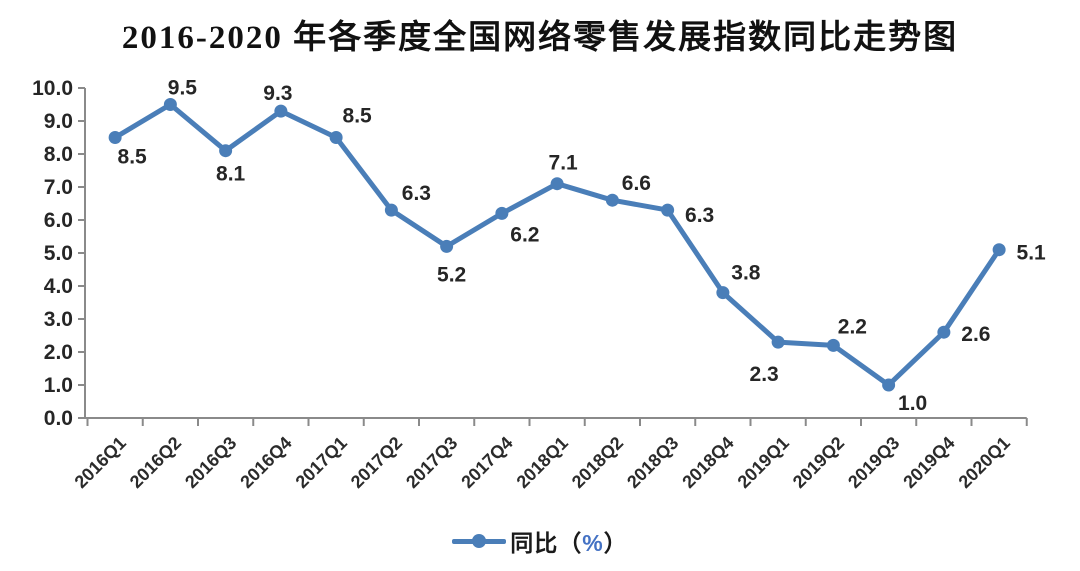 This screenshot has height=571, width=1080. Describe the element at coordinates (540, 38) in the screenshot. I see `chart-title: 2016-2020 年各季度全国网络零售发展指数同比走势图` at that location.